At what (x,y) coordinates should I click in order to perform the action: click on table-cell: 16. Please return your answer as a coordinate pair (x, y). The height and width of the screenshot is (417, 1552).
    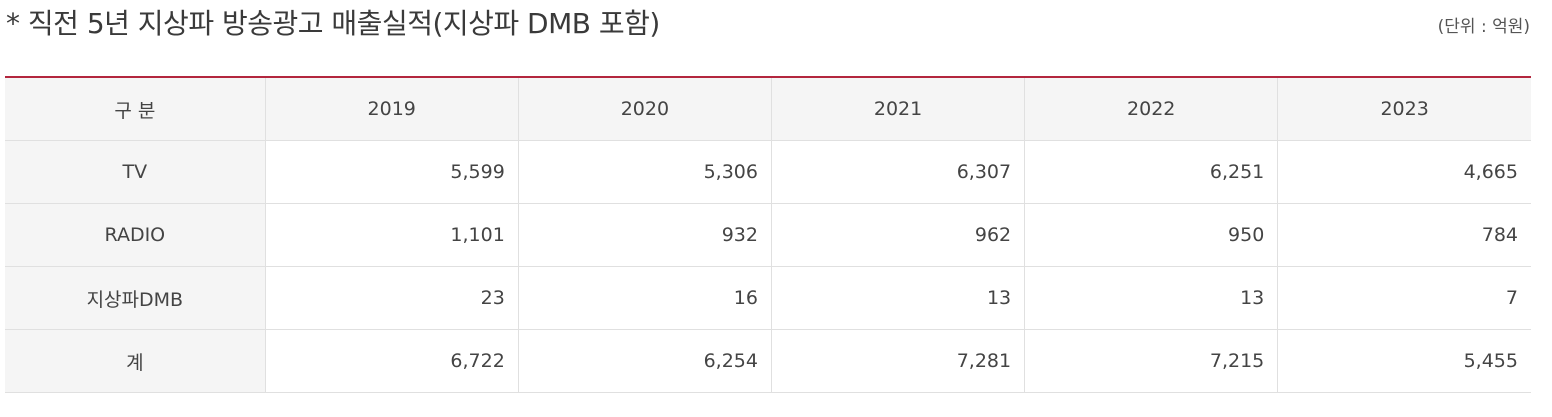
    Looking at the image, I should click on (644, 298).